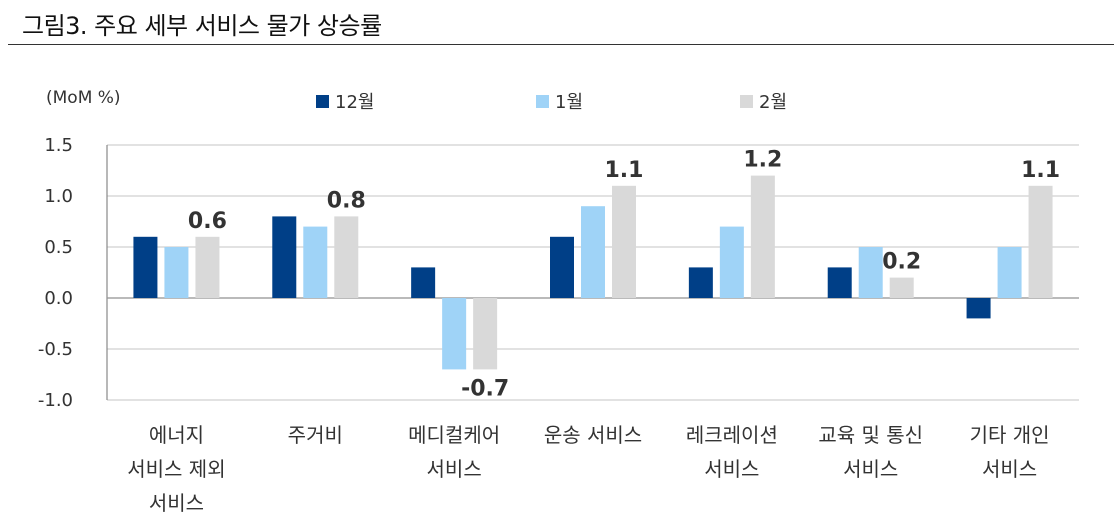 The height and width of the screenshot is (531, 1116). What do you see at coordinates (485, 334) in the screenshot?
I see `bar-2월-2` at bounding box center [485, 334].